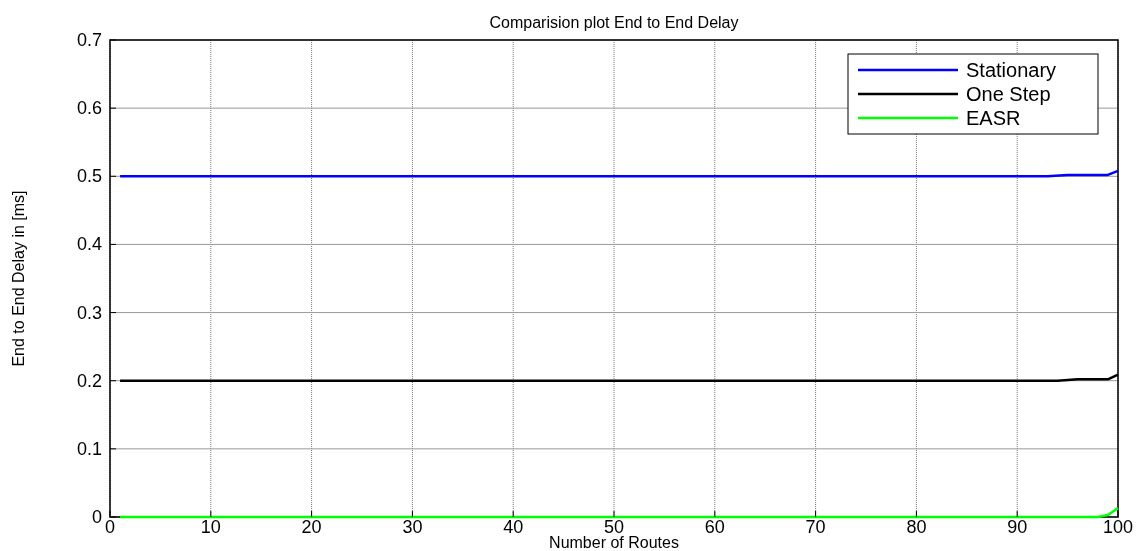 The image size is (1144, 551). What do you see at coordinates (1118, 527) in the screenshot?
I see `x-tick-label: 100` at bounding box center [1118, 527].